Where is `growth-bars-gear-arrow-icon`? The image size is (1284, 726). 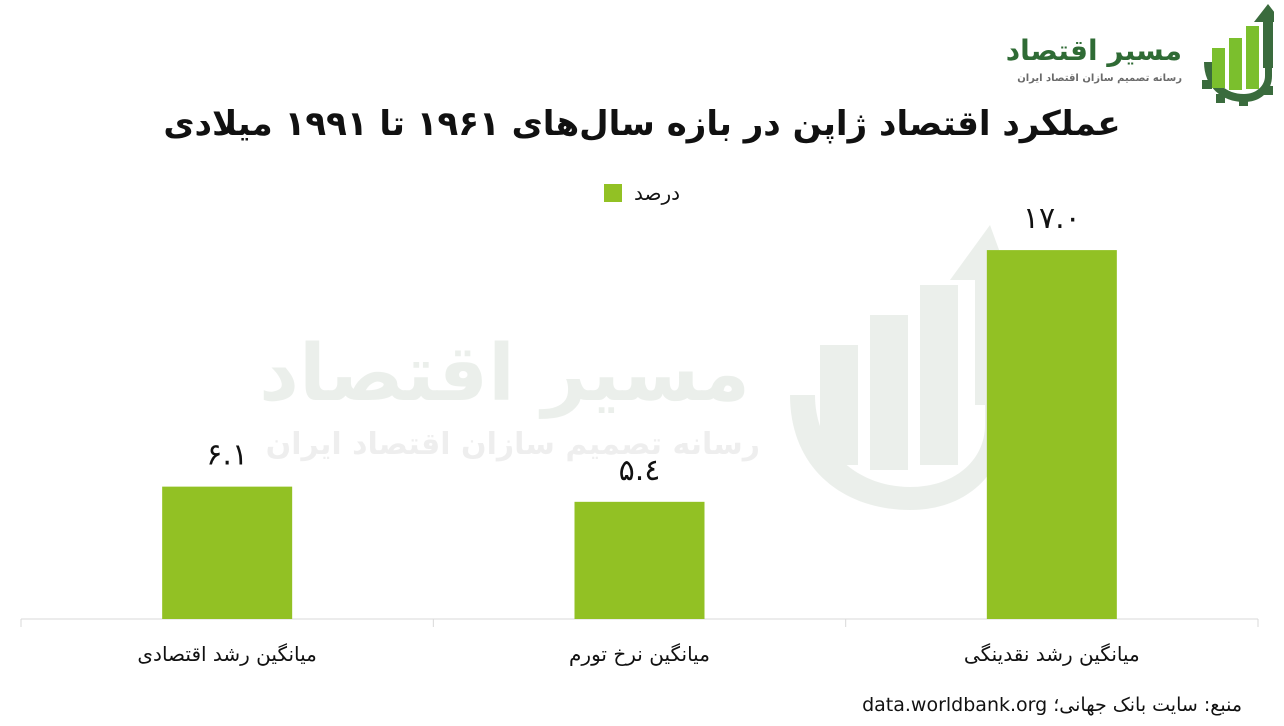
growth-bars-gear-arrow-icon is located at coordinates (1238, 55).